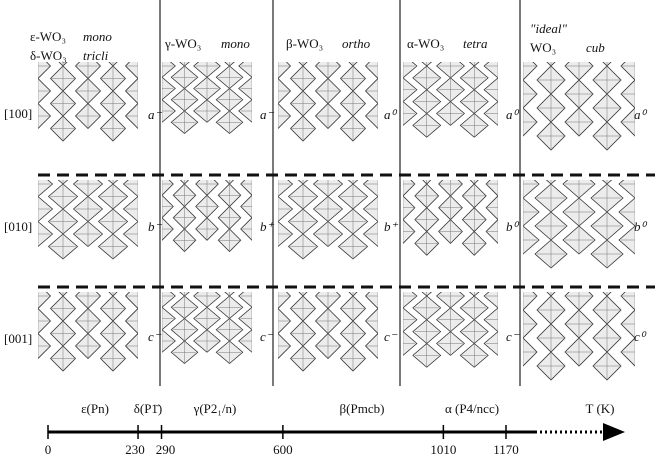 The width and height of the screenshot is (663, 465). Describe the element at coordinates (166, 449) in the screenshot. I see `tick-label: 290` at that location.